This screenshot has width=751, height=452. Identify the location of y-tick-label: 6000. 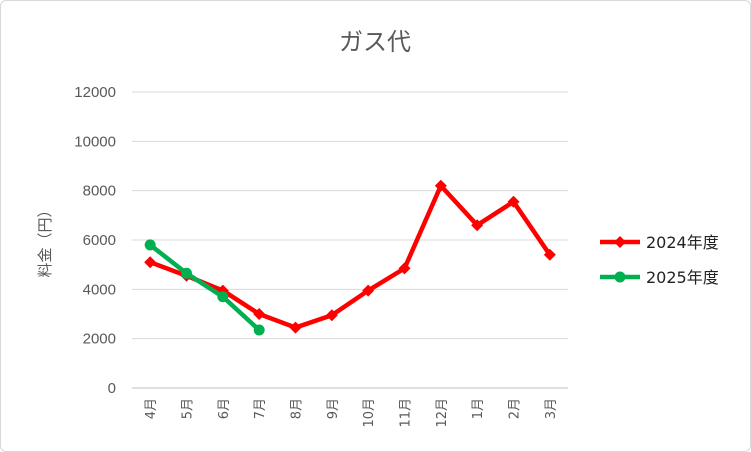
(99, 240).